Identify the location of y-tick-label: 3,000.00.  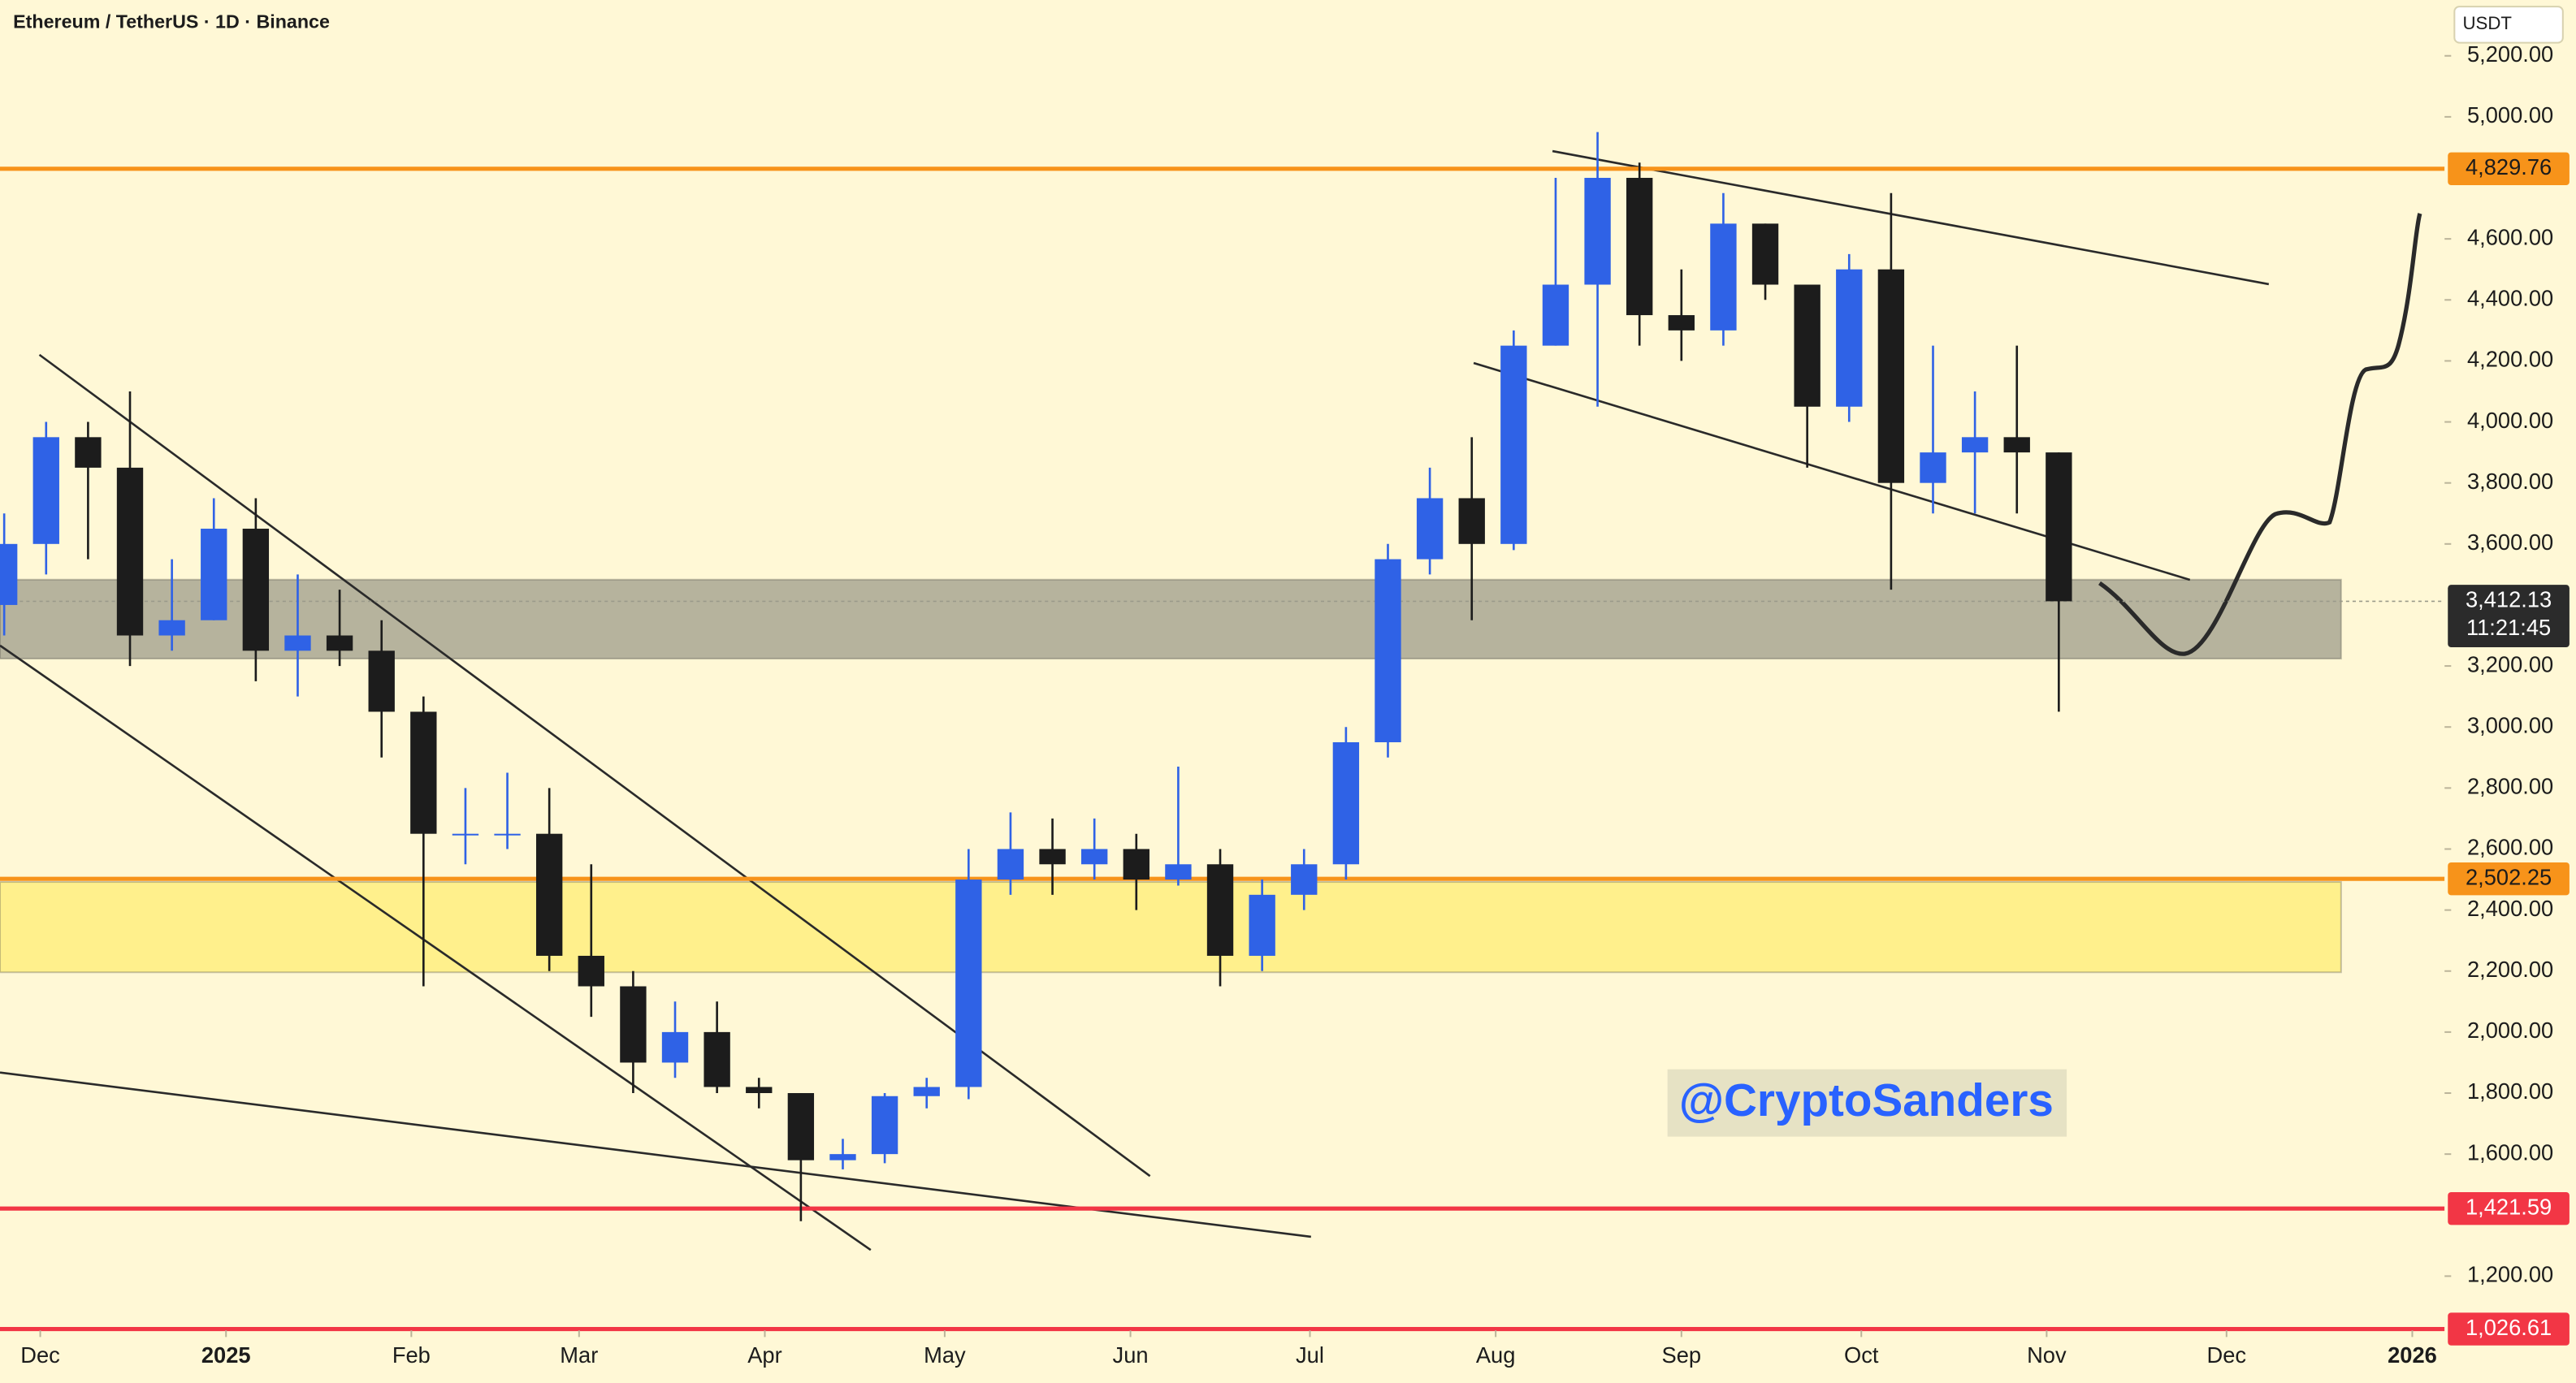
(2510, 724).